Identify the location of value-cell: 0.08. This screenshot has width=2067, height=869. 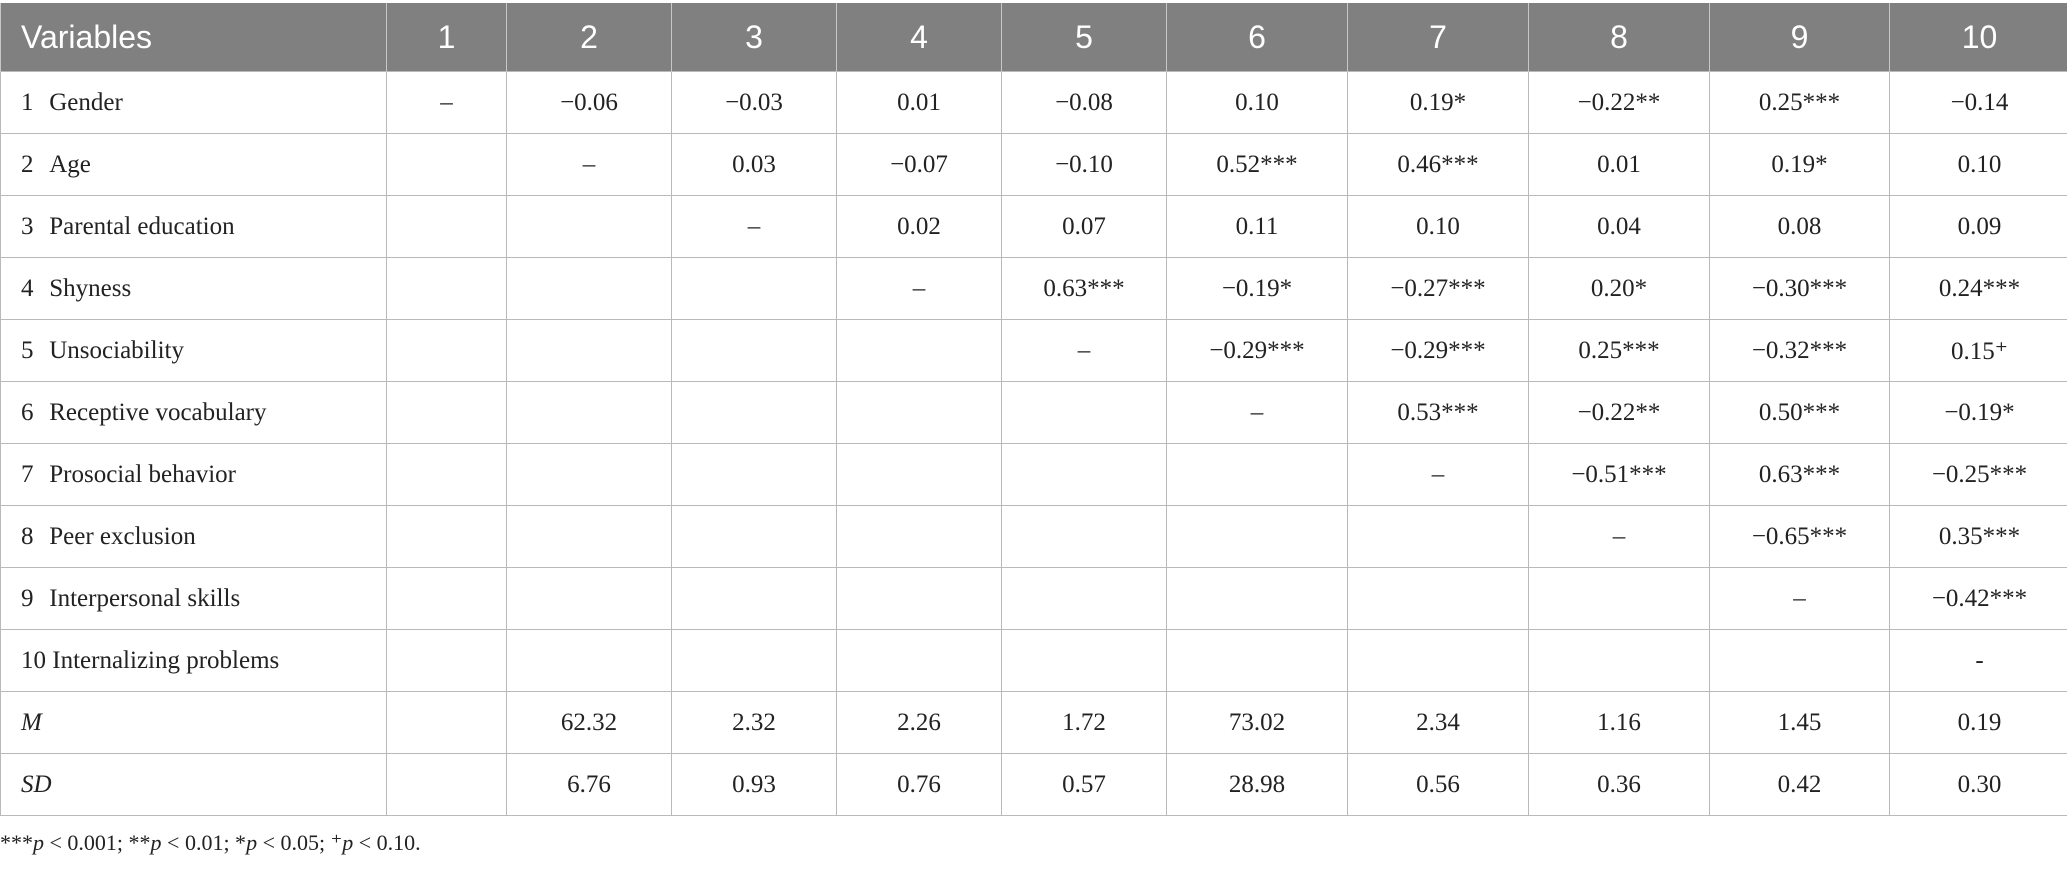
(1799, 226).